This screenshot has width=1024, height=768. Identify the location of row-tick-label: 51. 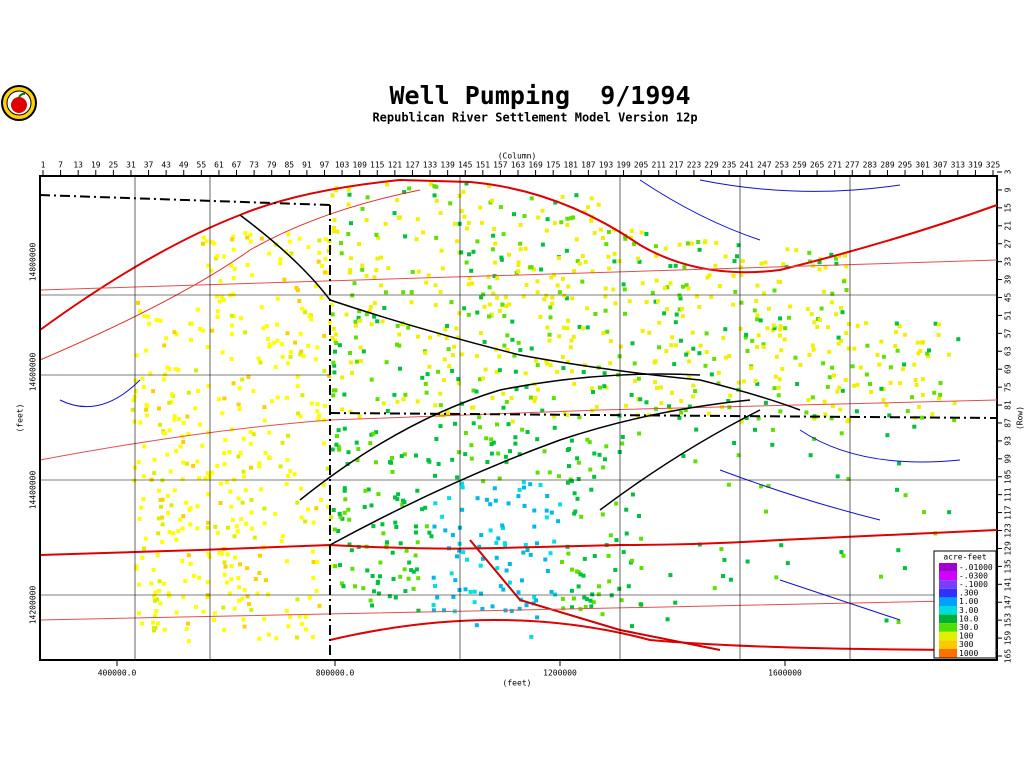
(1008, 315).